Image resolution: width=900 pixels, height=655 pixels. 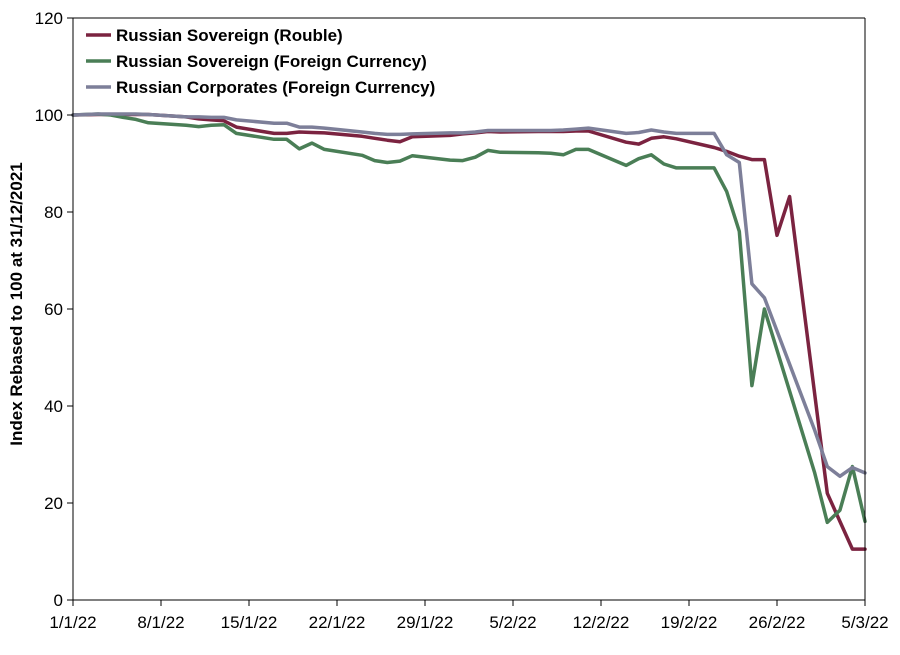 I want to click on y-tick-label: 0, so click(x=58, y=600).